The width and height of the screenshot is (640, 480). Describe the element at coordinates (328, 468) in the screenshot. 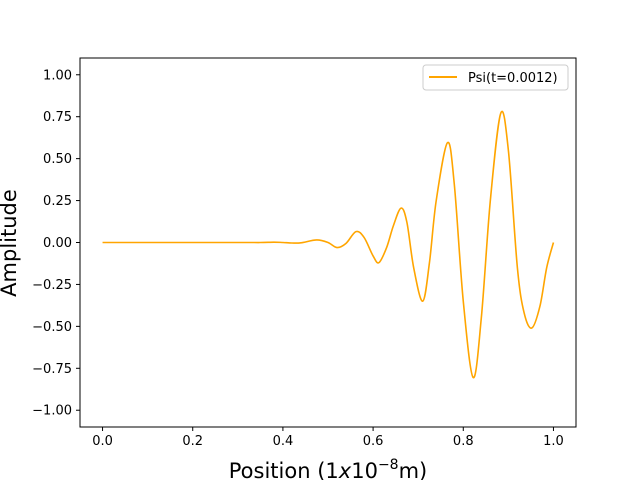

I see `x-axis-title: Position (1x10−8m)` at that location.